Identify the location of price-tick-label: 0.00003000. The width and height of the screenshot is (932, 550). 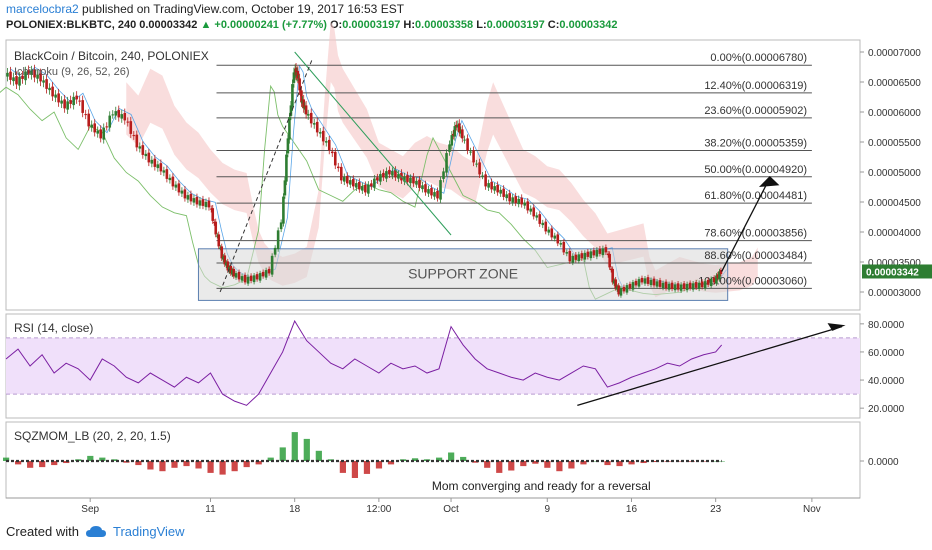
(894, 293).